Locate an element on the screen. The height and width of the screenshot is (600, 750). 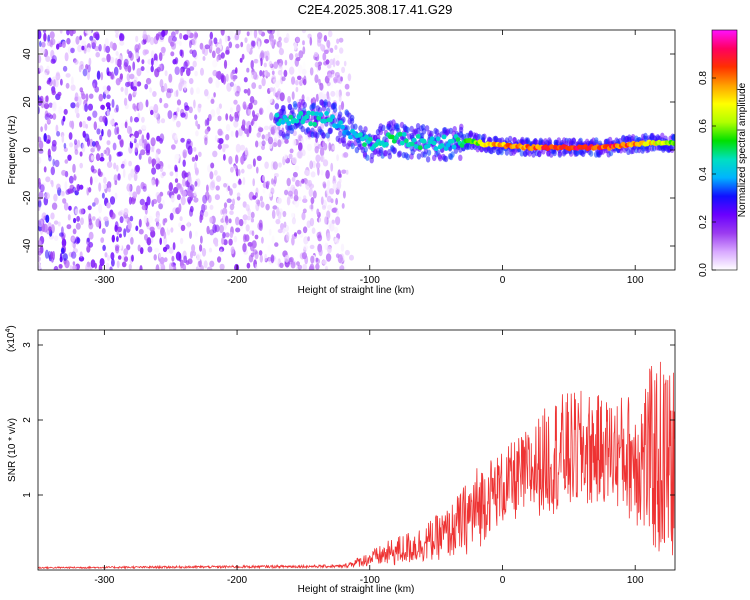
snr-y-label: SNR (10 * v/v) is located at coordinates (12, 450).